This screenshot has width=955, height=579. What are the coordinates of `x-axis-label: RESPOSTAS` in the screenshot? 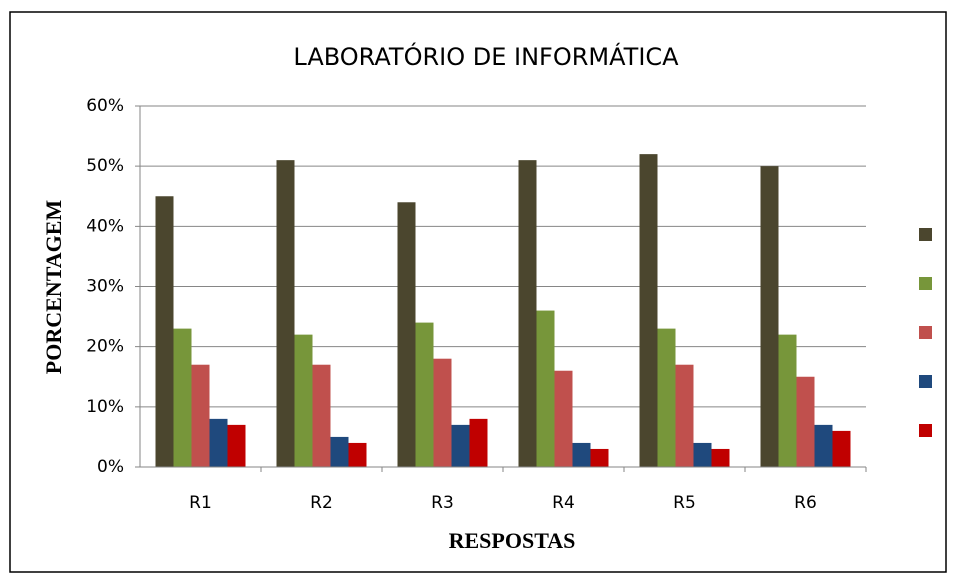 It's located at (512, 540).